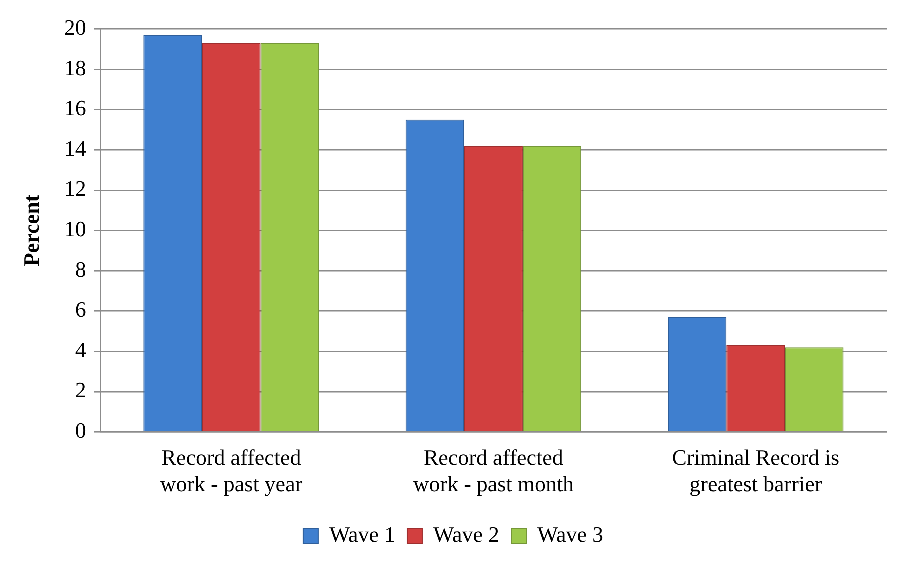 The image size is (901, 565). What do you see at coordinates (75, 67) in the screenshot?
I see `y-tick-label: 18` at bounding box center [75, 67].